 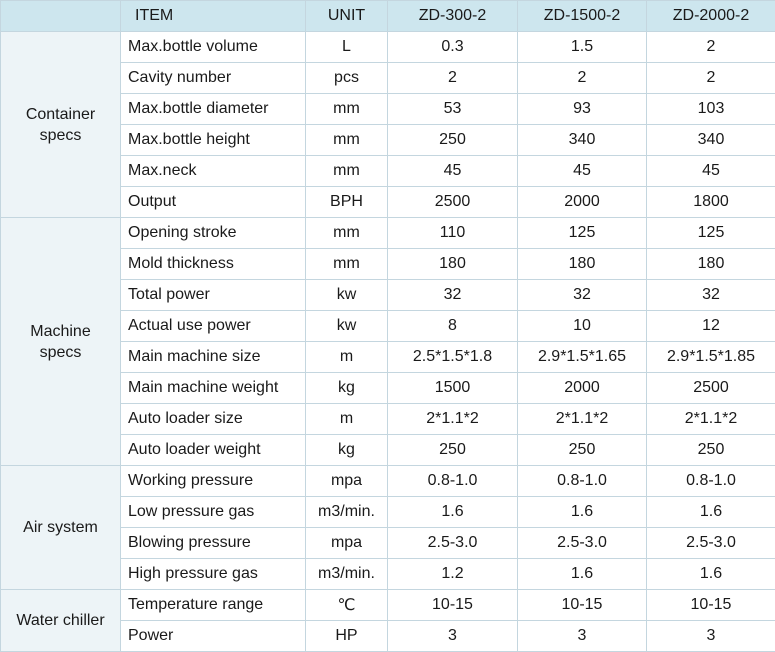 I want to click on group-label-text: Air system, so click(x=60, y=527).